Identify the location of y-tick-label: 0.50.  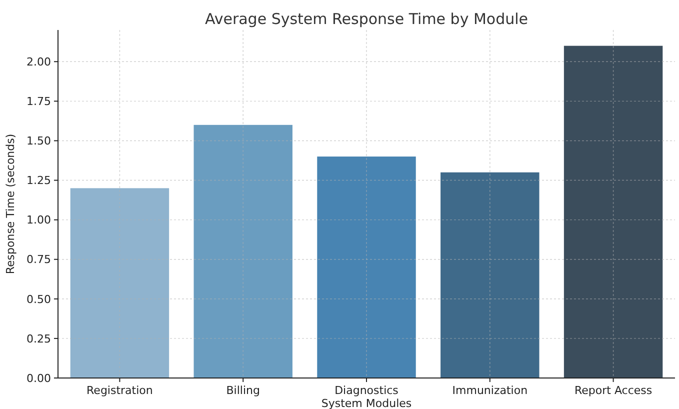
(38, 299).